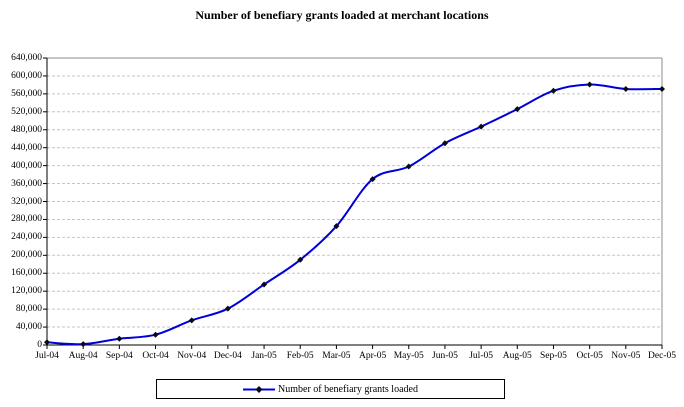 This screenshot has height=407, width=684. I want to click on x-tick-label: Apr-05, so click(372, 356).